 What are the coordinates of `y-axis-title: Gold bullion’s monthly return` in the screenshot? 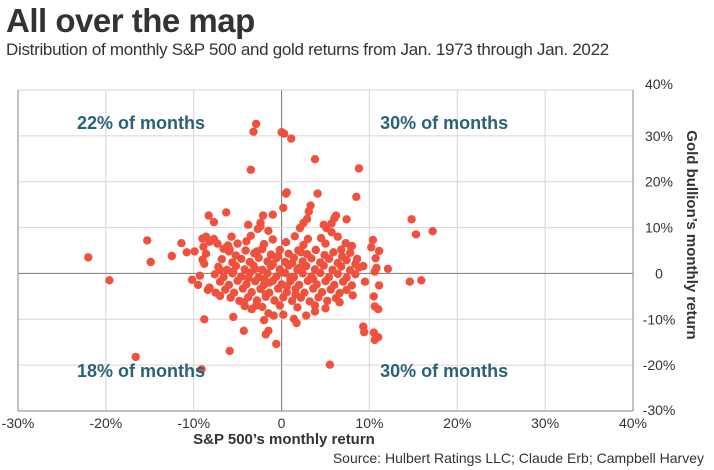 It's located at (691, 234).